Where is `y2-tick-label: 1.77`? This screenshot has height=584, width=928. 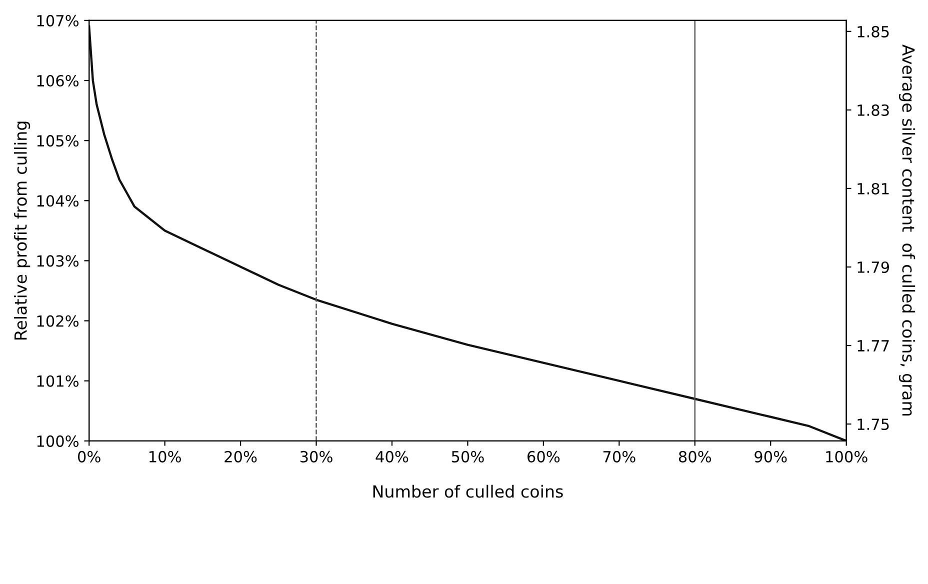
y2-tick-label: 1.77 is located at coordinates (873, 346).